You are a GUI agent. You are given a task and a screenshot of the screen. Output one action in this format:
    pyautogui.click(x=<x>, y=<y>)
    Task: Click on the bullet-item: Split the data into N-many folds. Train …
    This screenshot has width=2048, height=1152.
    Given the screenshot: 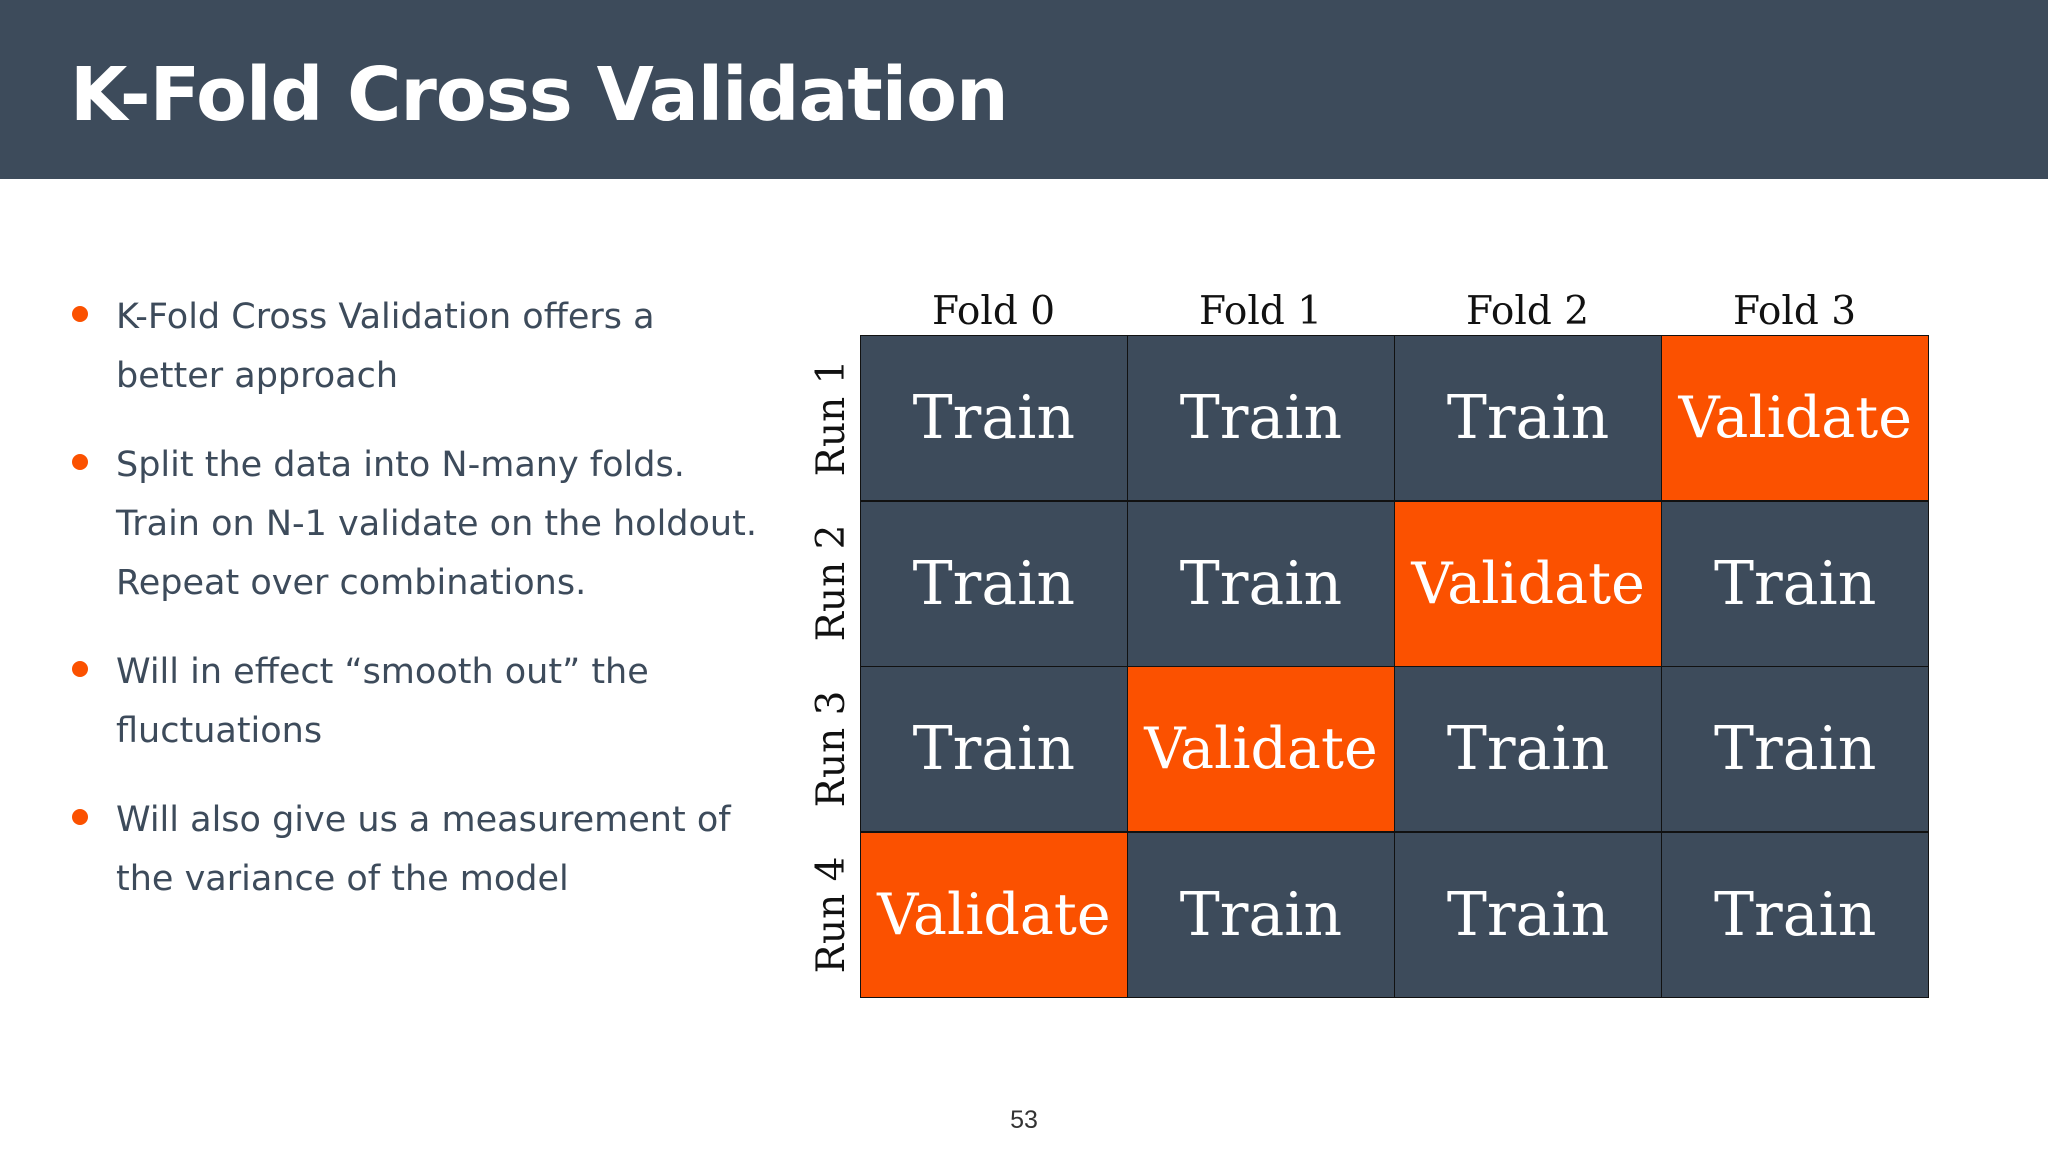 What is the action you would take?
    pyautogui.click(x=420, y=524)
    